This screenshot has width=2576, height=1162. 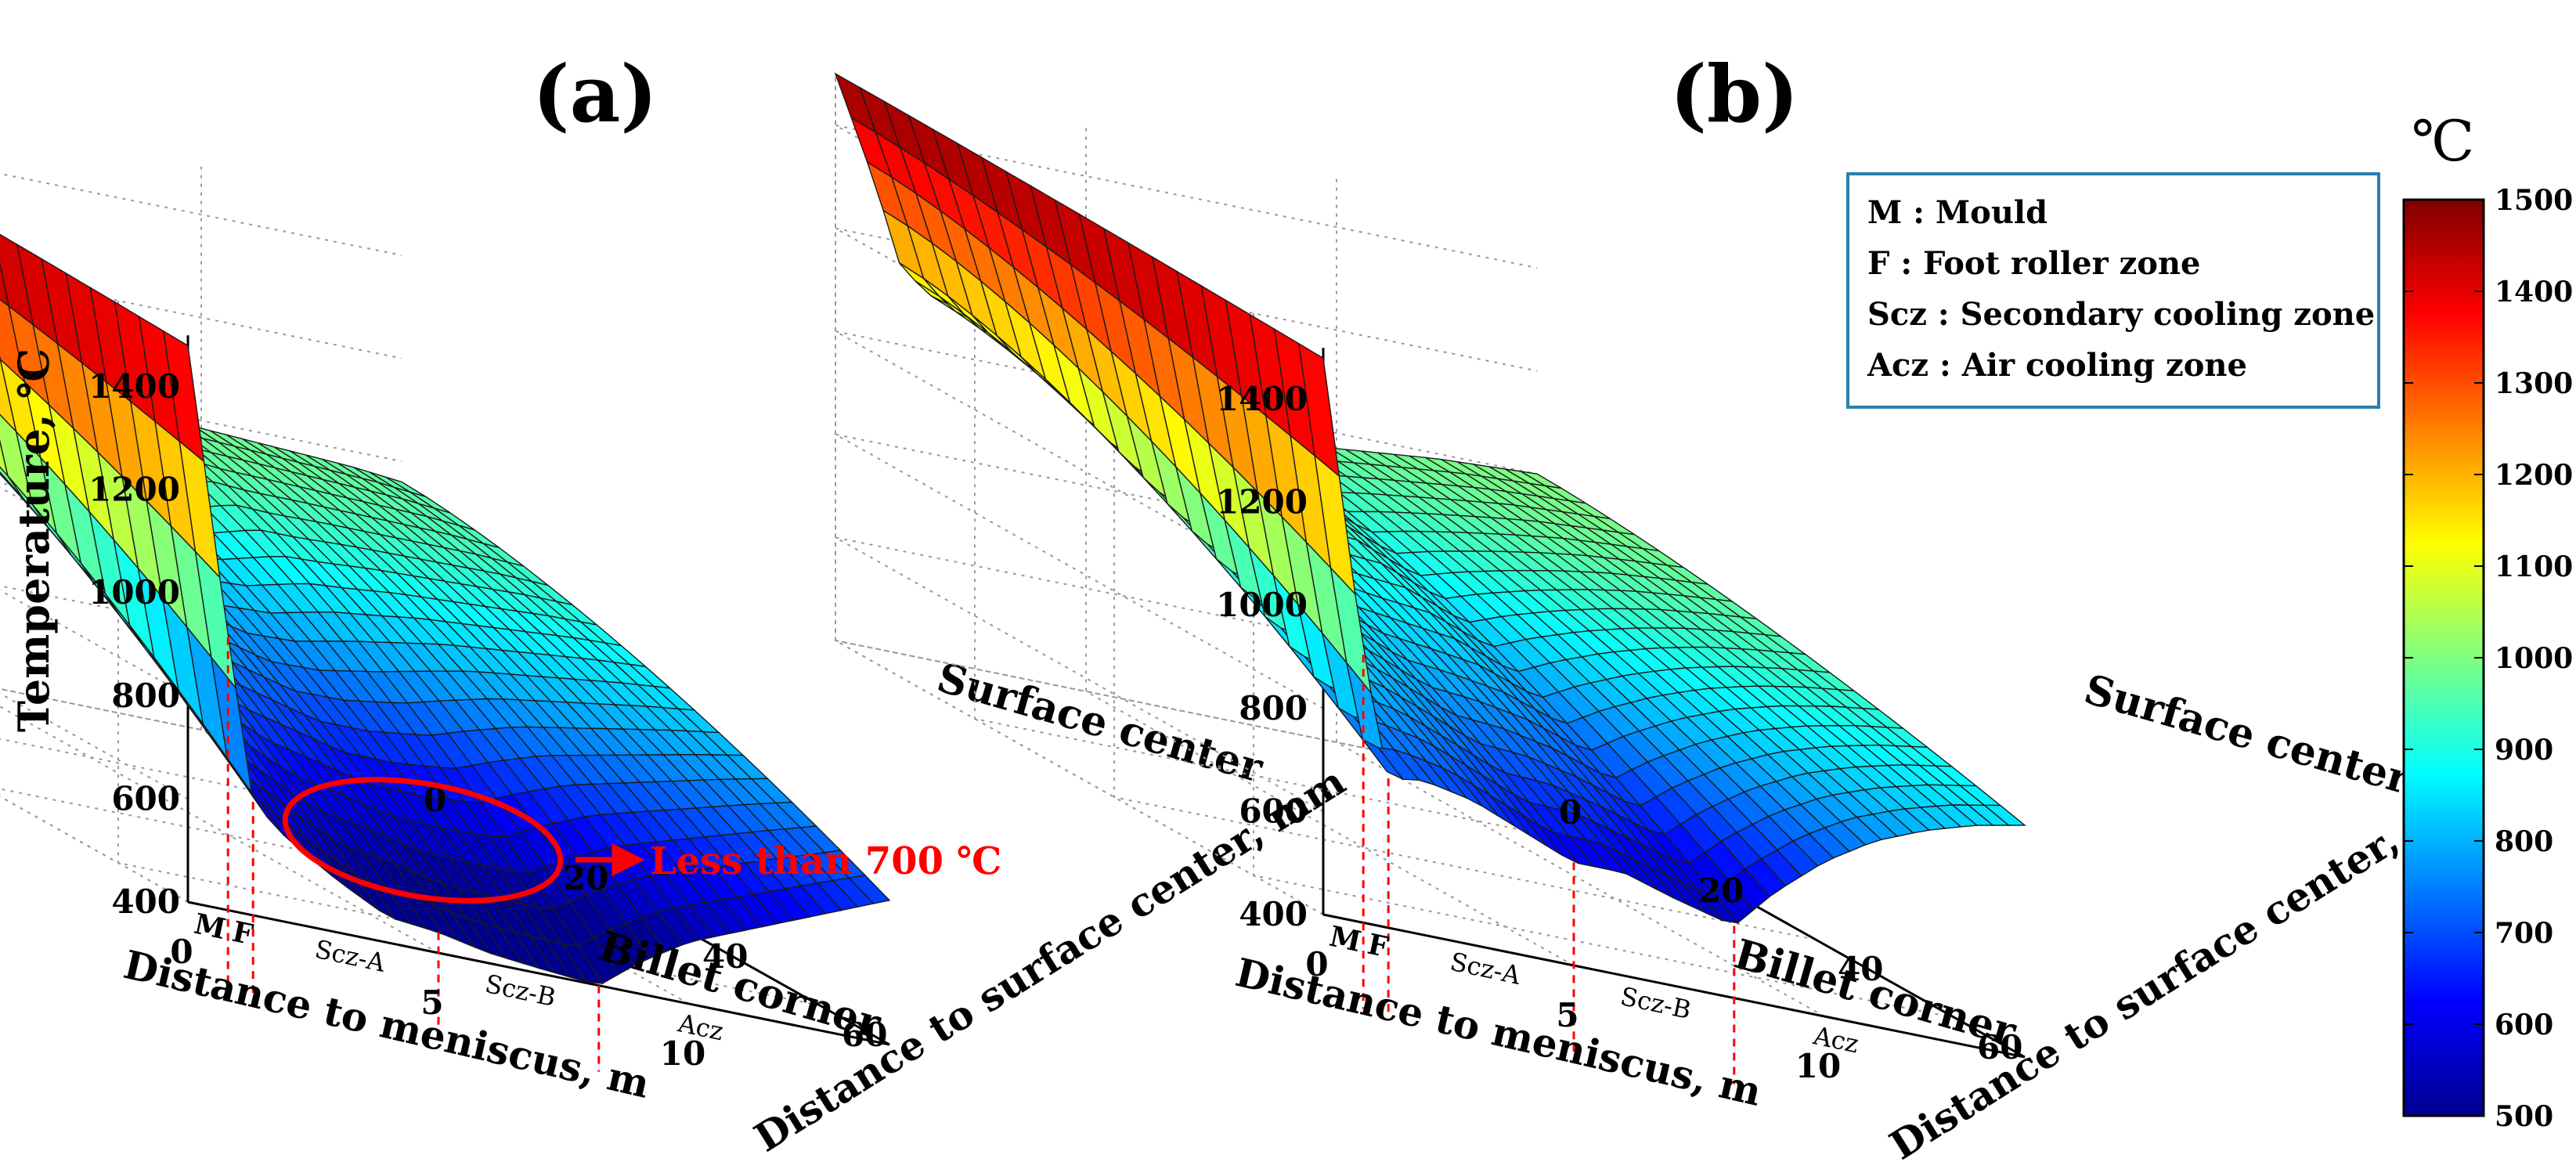 What do you see at coordinates (2443, 141) in the screenshot?
I see `colorbar-unit: ℃` at bounding box center [2443, 141].